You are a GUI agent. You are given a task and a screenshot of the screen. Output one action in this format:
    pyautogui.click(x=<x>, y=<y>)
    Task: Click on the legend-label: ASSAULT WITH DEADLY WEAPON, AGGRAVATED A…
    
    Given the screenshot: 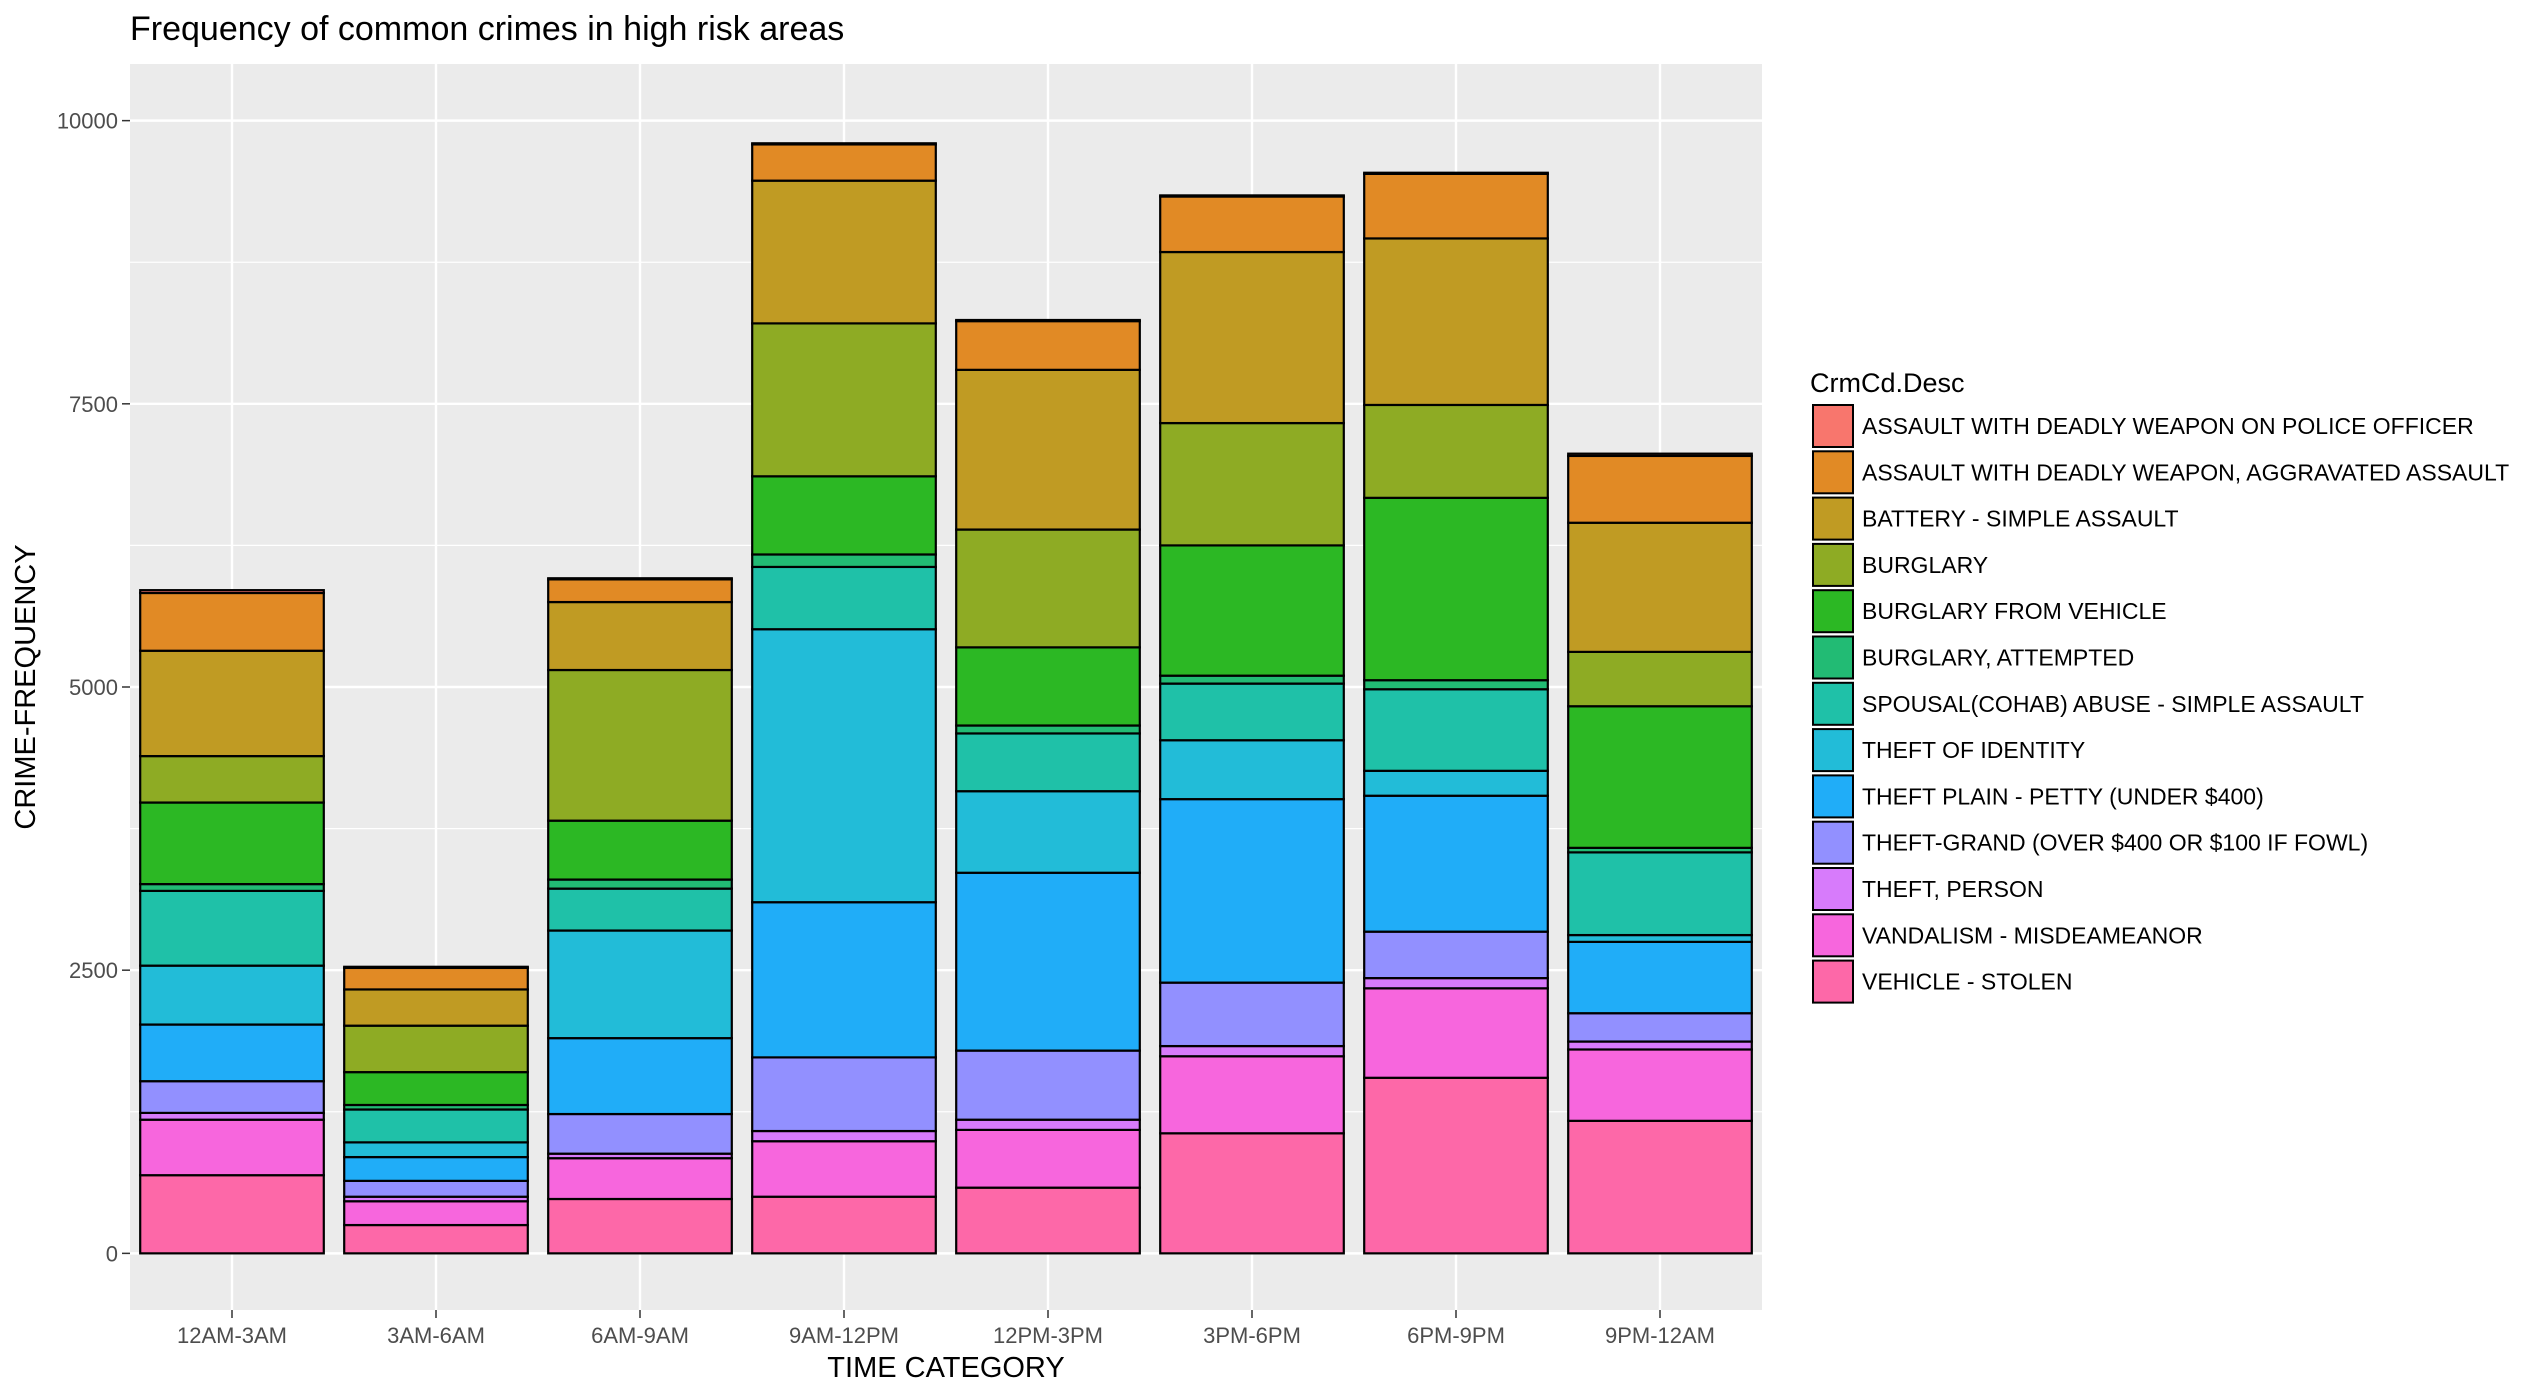 What is the action you would take?
    pyautogui.click(x=2185, y=472)
    